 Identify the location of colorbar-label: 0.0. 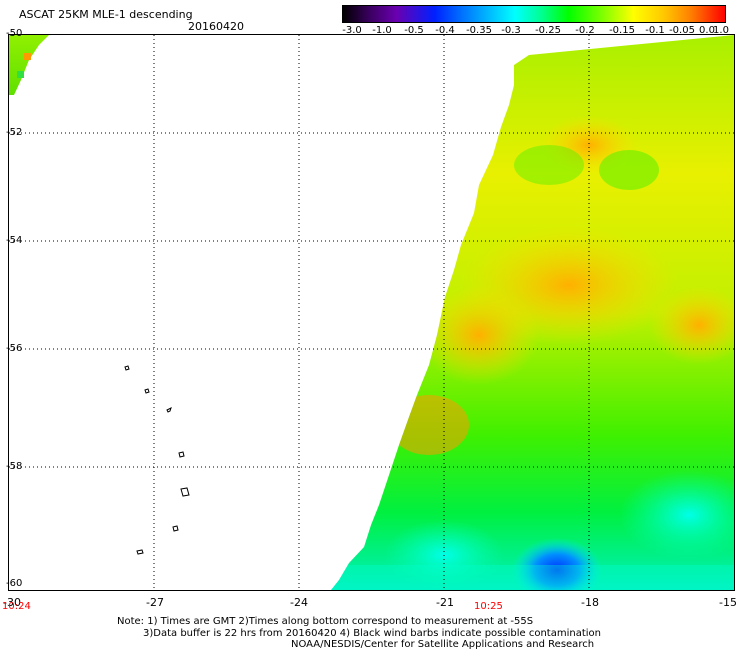
(707, 30).